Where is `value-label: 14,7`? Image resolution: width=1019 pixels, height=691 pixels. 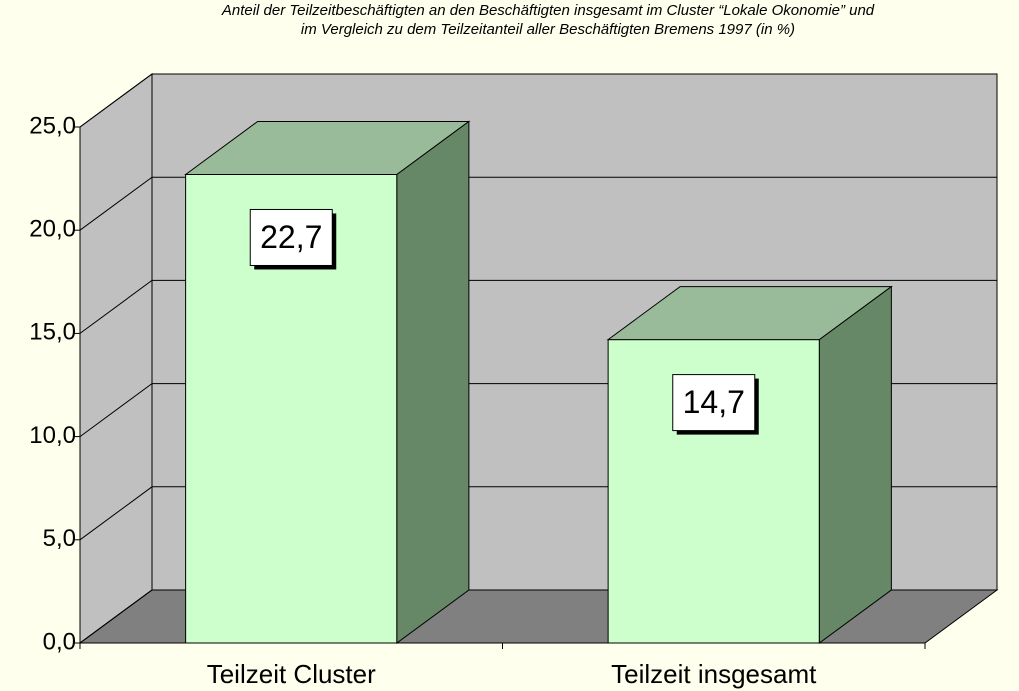
value-label: 14,7 is located at coordinates (714, 402).